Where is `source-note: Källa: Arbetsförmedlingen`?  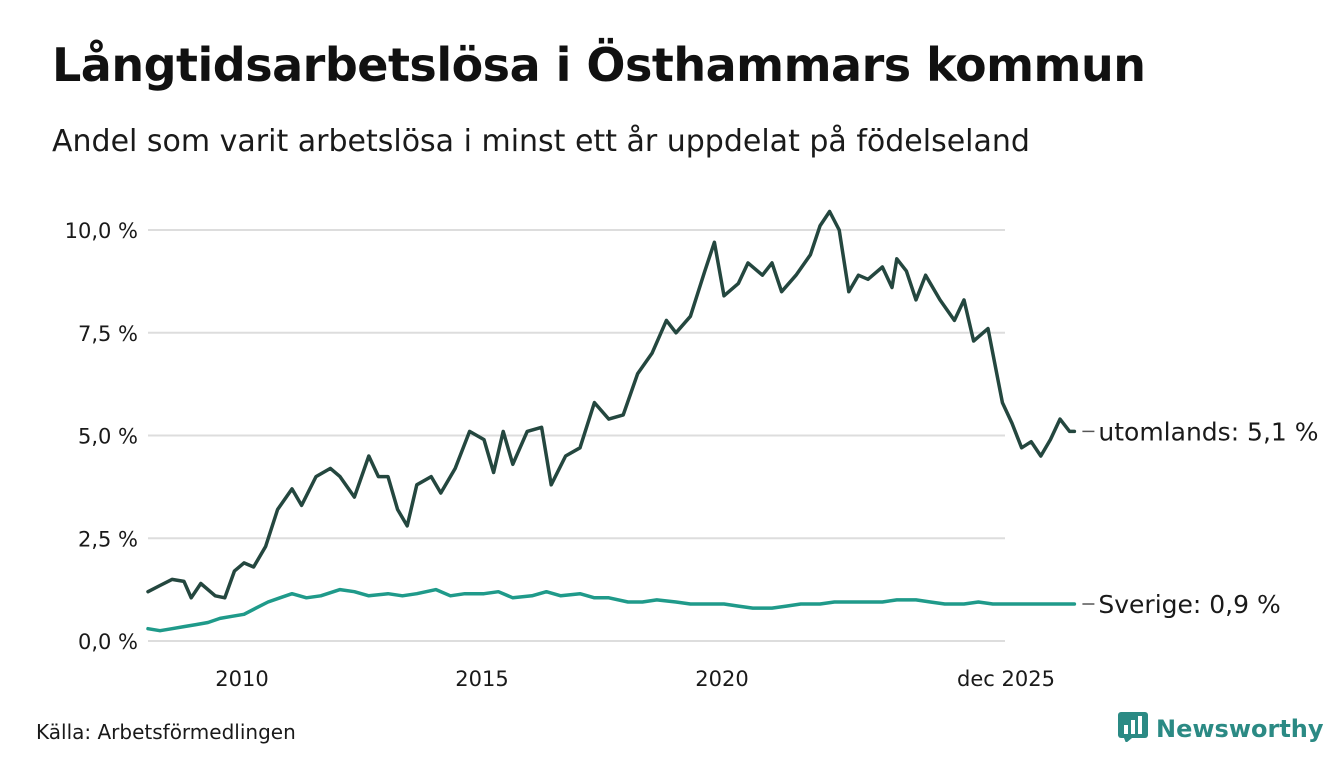
source-note: Källa: Arbetsförmedlingen is located at coordinates (166, 732).